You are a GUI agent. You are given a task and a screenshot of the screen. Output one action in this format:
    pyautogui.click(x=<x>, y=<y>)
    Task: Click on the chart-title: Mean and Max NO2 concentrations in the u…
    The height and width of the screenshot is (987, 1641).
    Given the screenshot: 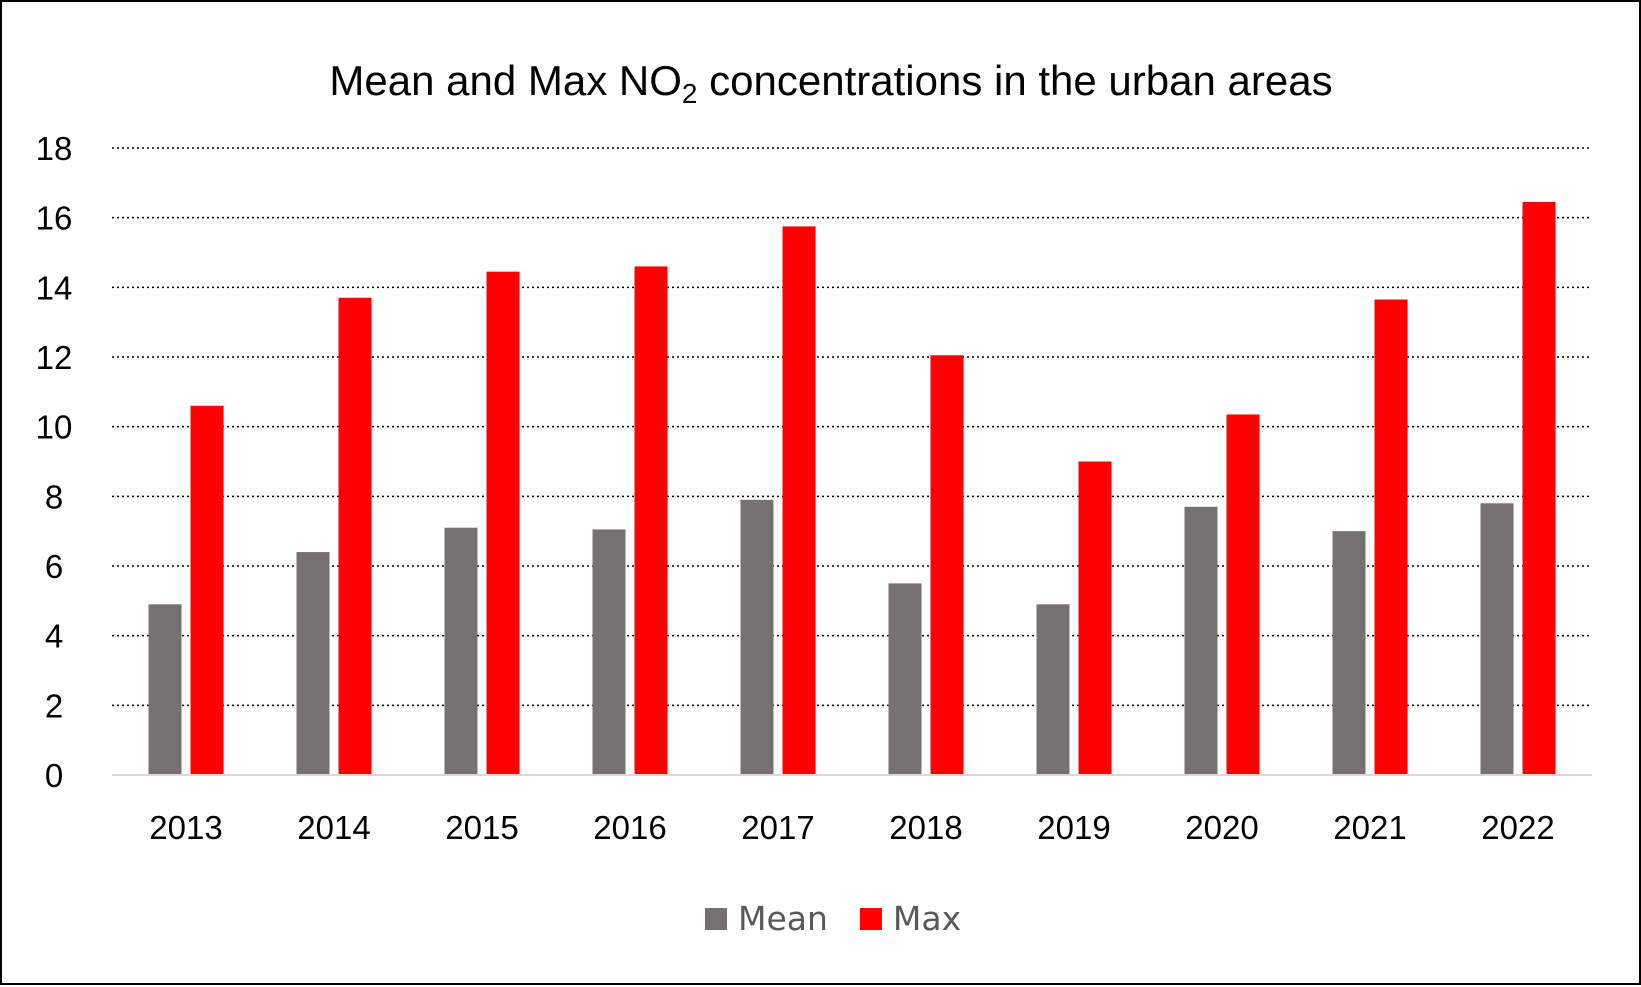 What is the action you would take?
    pyautogui.click(x=830, y=83)
    